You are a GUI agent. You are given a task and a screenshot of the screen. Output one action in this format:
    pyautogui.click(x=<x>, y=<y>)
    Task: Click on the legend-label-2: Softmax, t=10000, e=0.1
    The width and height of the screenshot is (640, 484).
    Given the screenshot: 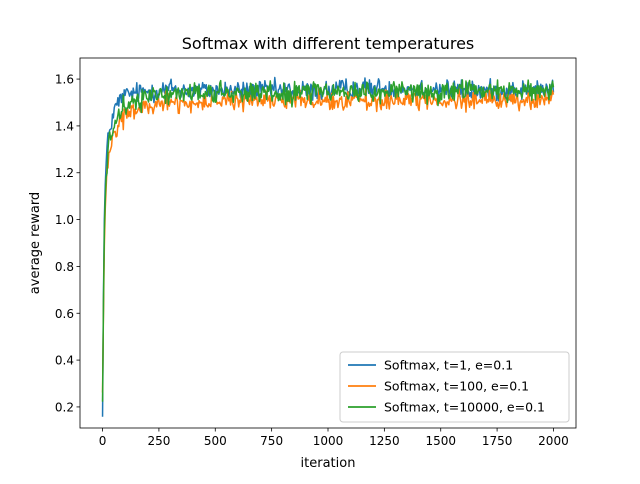 What is the action you would take?
    pyautogui.click(x=464, y=407)
    